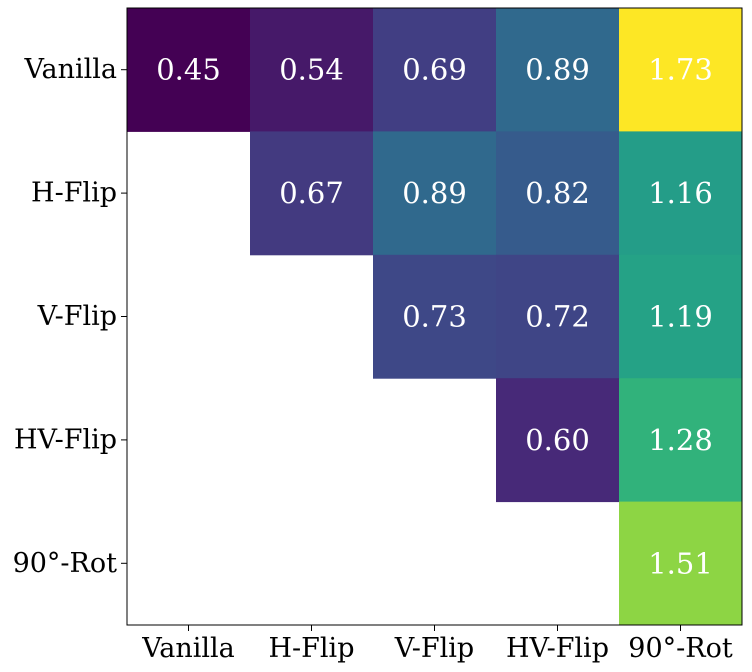 This screenshot has width=752, height=672. I want to click on cell-value-label-4-4: 1.51, so click(680, 563).